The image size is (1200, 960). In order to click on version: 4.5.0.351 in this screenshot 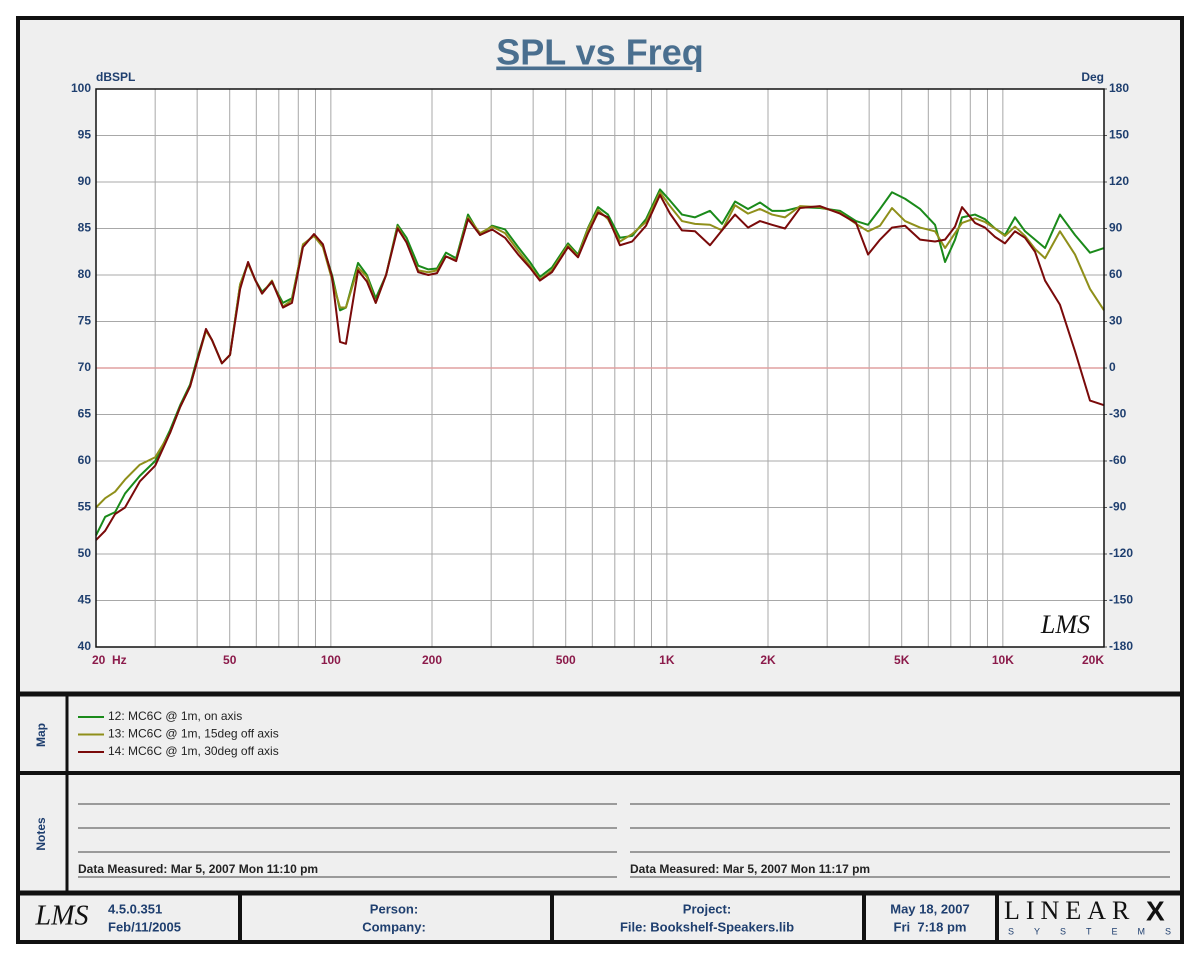, I will do `click(135, 908)`.